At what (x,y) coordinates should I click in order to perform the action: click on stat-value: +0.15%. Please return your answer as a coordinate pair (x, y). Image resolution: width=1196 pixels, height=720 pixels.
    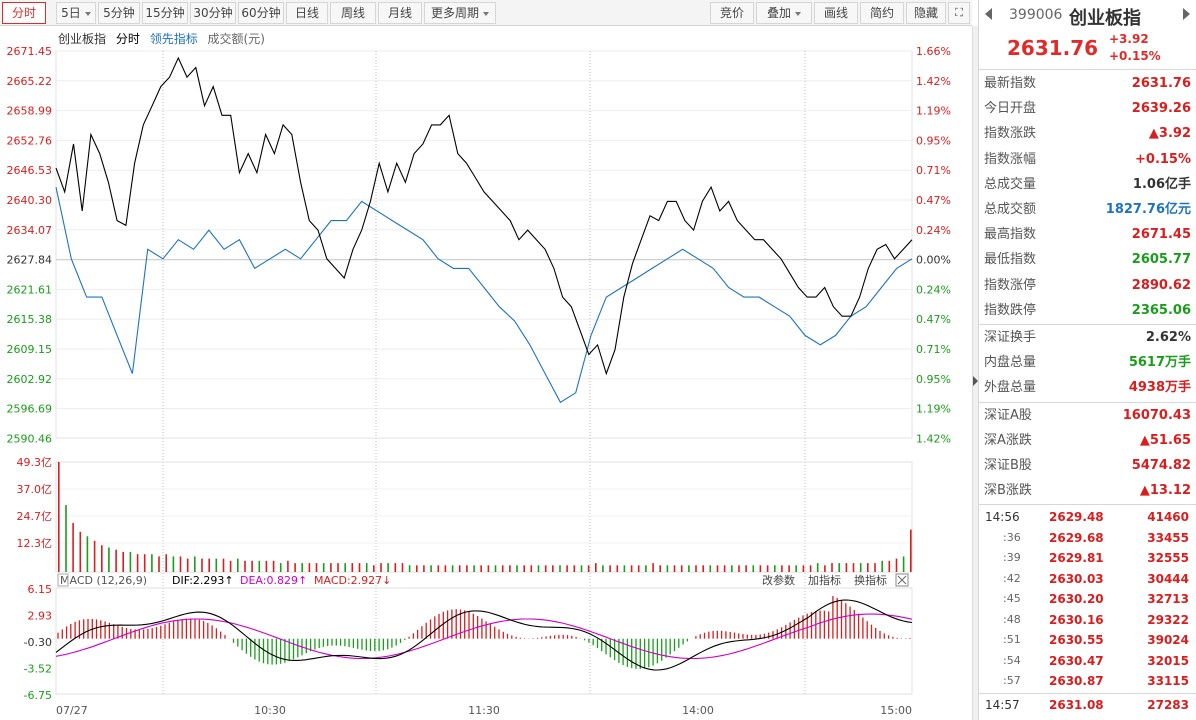
    Looking at the image, I should click on (1163, 159).